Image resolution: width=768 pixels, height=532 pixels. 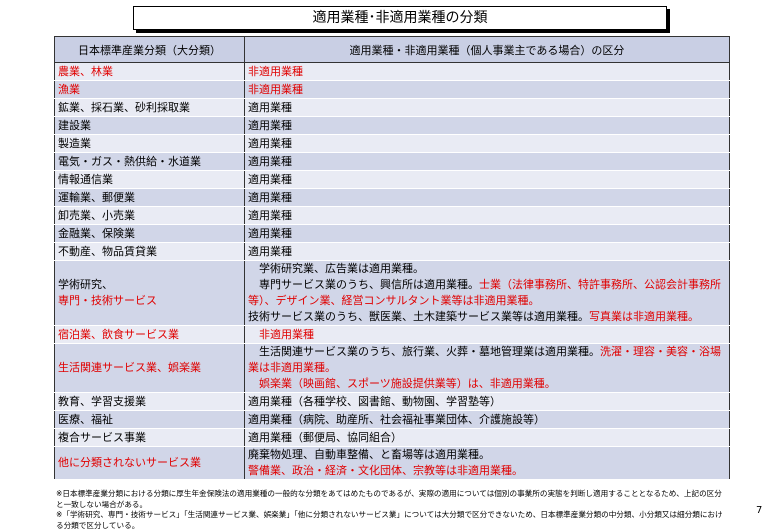 I want to click on cell-text: 情報通信業, so click(x=85, y=179).